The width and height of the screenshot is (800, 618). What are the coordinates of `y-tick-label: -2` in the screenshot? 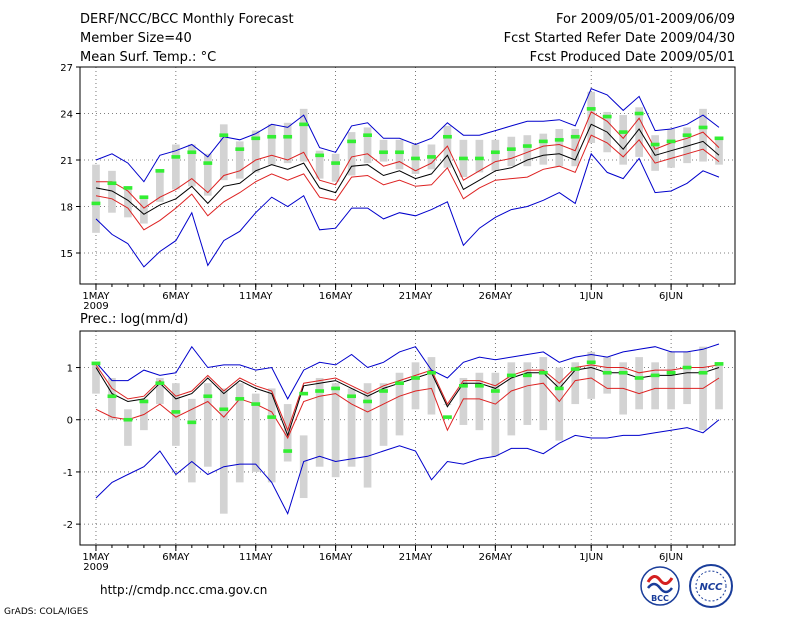 It's located at (68, 525).